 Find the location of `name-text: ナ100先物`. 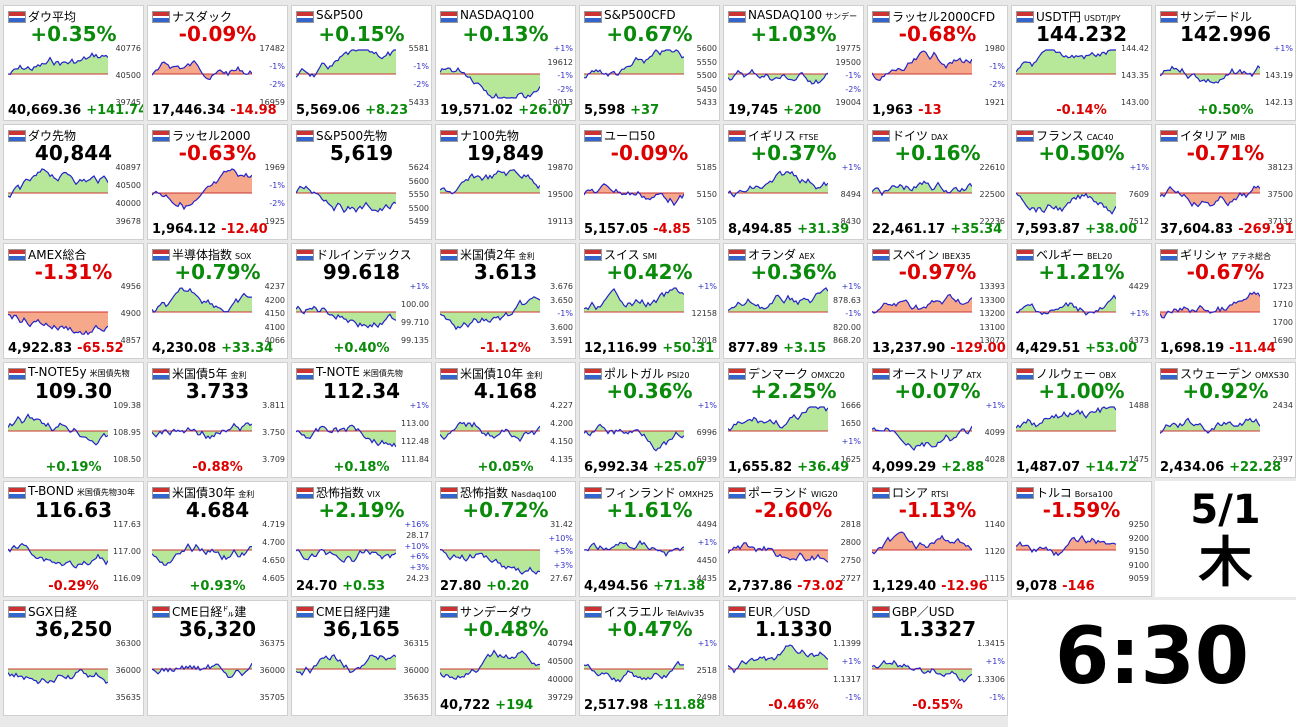

name-text: ナ100先物 is located at coordinates (489, 136).